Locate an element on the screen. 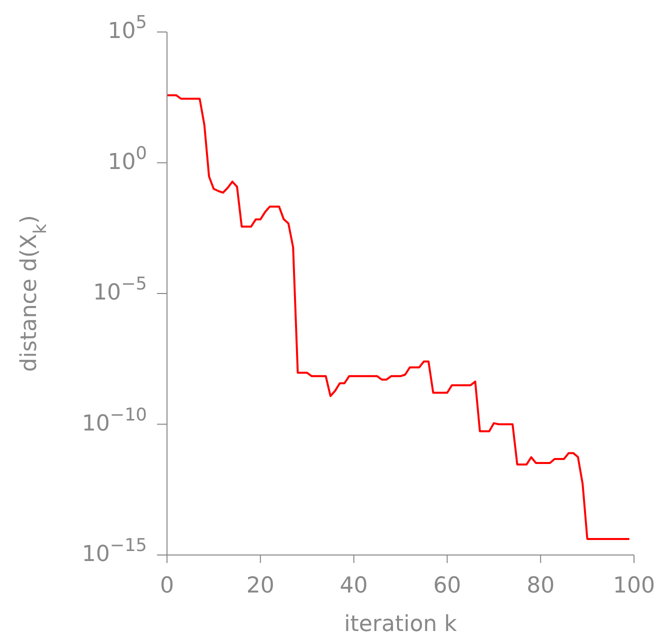  y-tick-label: 10$^{5}$ is located at coordinates (127, 28).